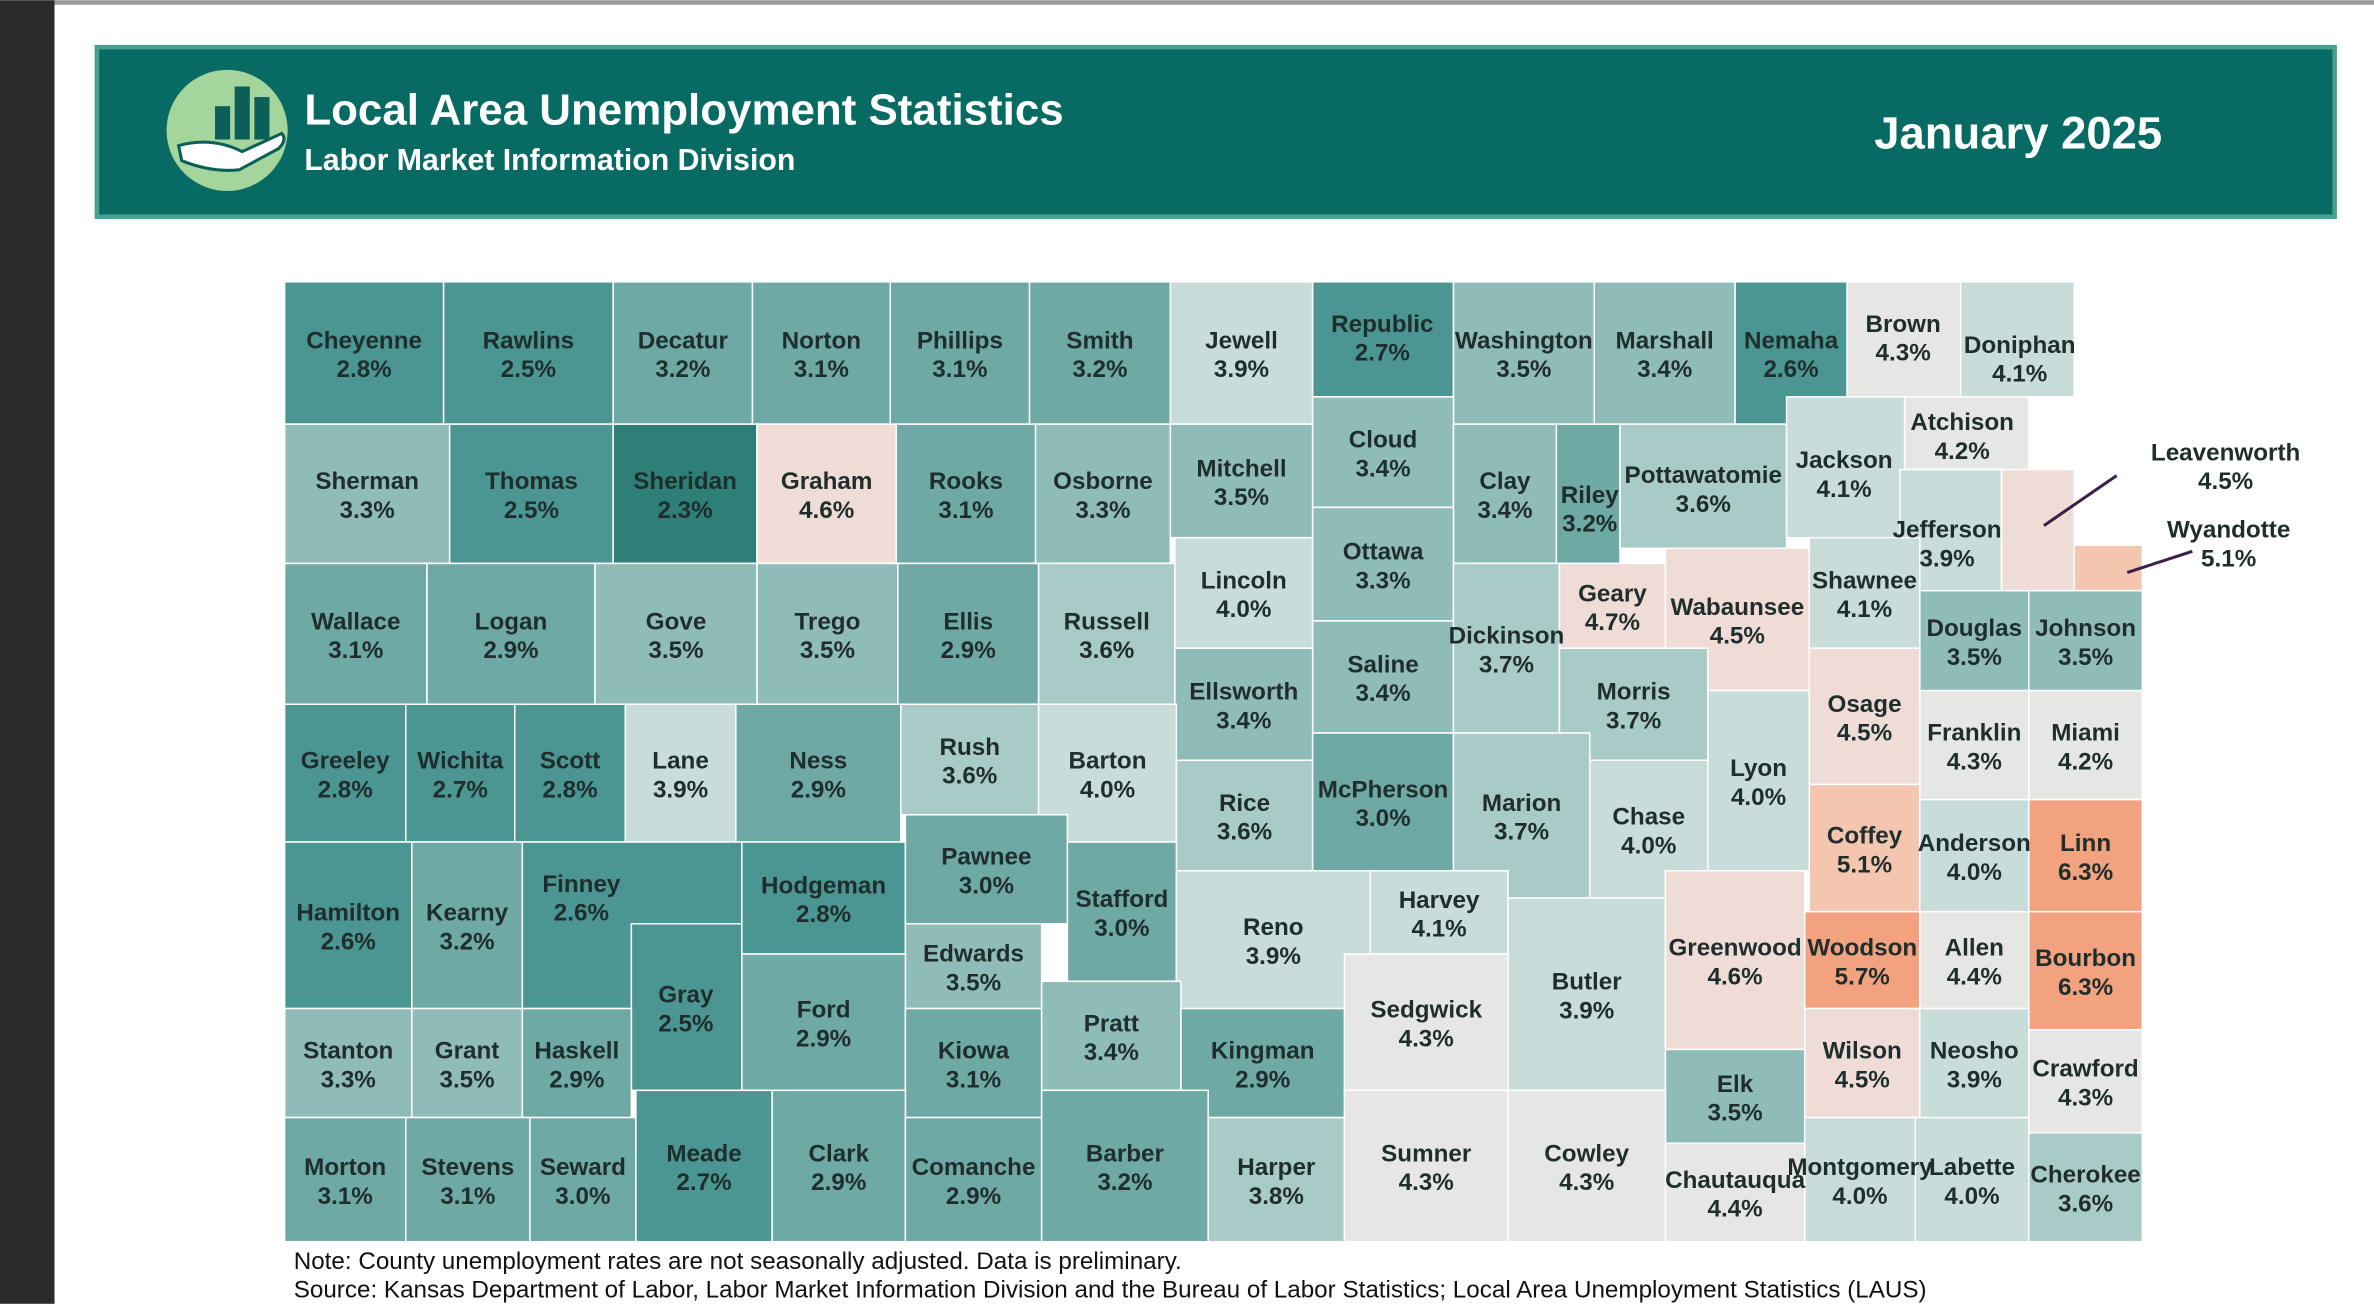  I want to click on county-name: Kingman, so click(1263, 1051).